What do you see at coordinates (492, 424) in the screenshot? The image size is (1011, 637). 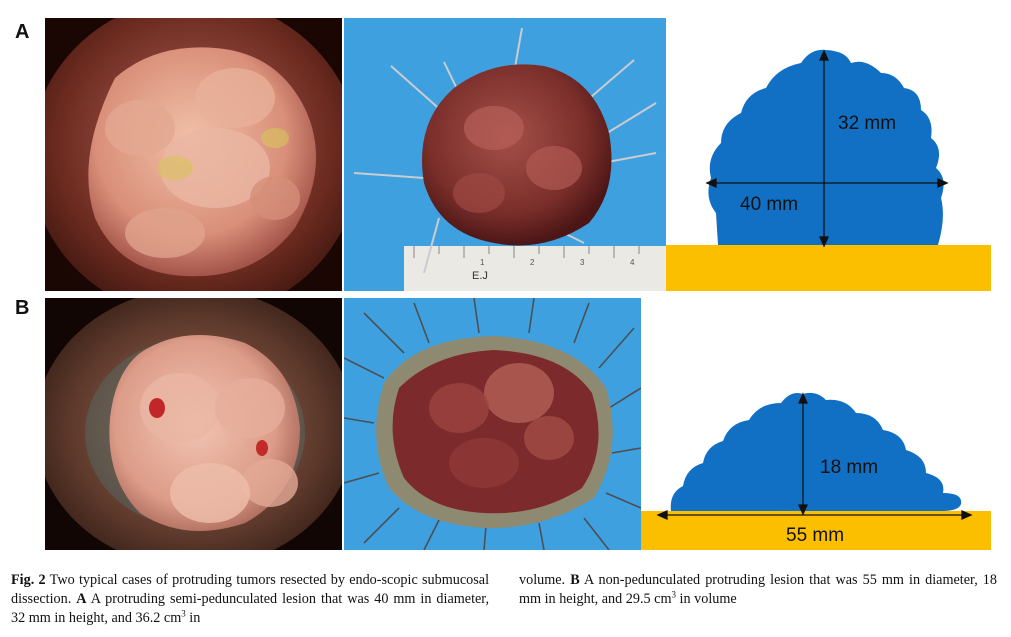 I see `specimen-image-b` at bounding box center [492, 424].